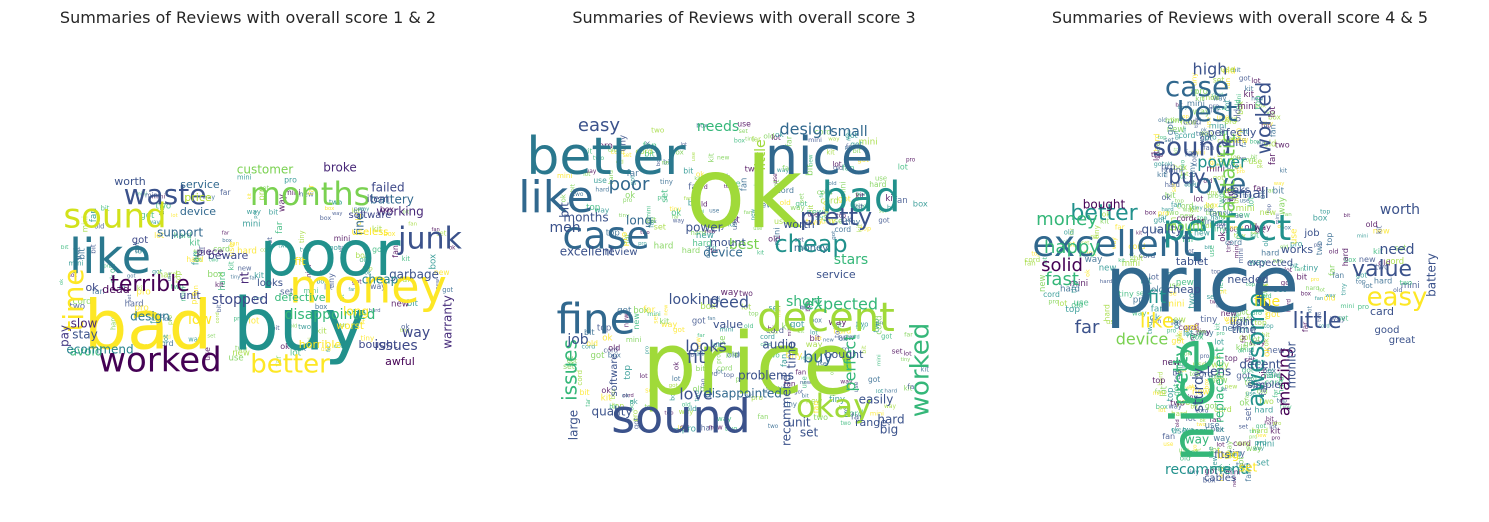 This screenshot has width=1489, height=522. Describe the element at coordinates (265, 170) in the screenshot. I see `cloud-word: customer` at that location.